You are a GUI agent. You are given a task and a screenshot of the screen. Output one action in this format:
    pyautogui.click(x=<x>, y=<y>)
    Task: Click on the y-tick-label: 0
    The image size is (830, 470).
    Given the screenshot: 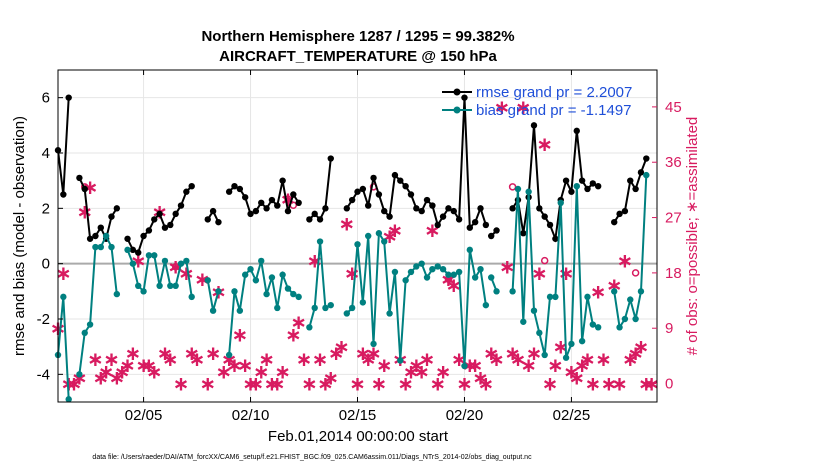 What is the action you would take?
    pyautogui.click(x=46, y=264)
    